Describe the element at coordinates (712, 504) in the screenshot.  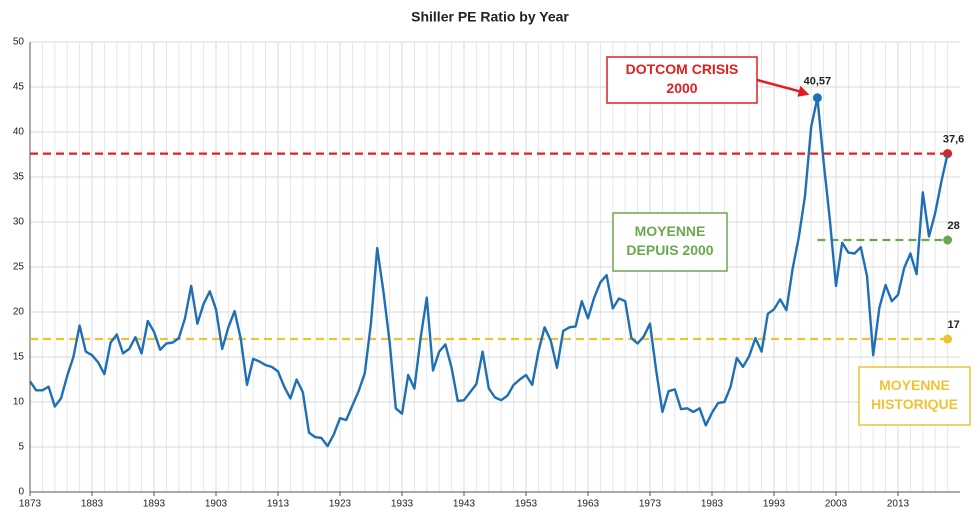
I see `x-tick-label: 1983` at that location.